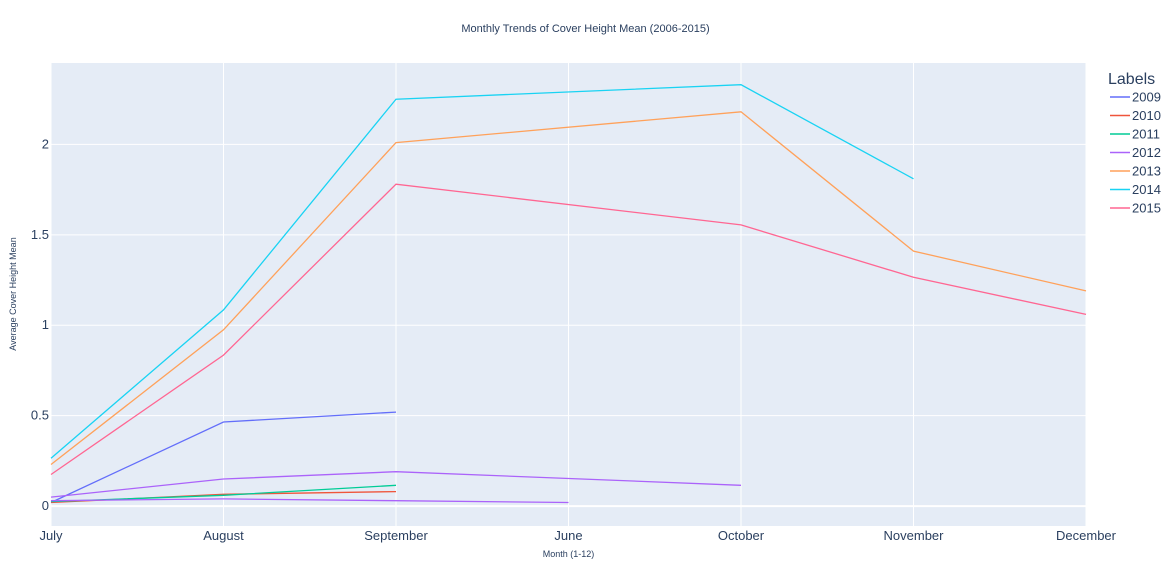 This screenshot has height=577, width=1171. I want to click on x-tick-label: September, so click(396, 535).